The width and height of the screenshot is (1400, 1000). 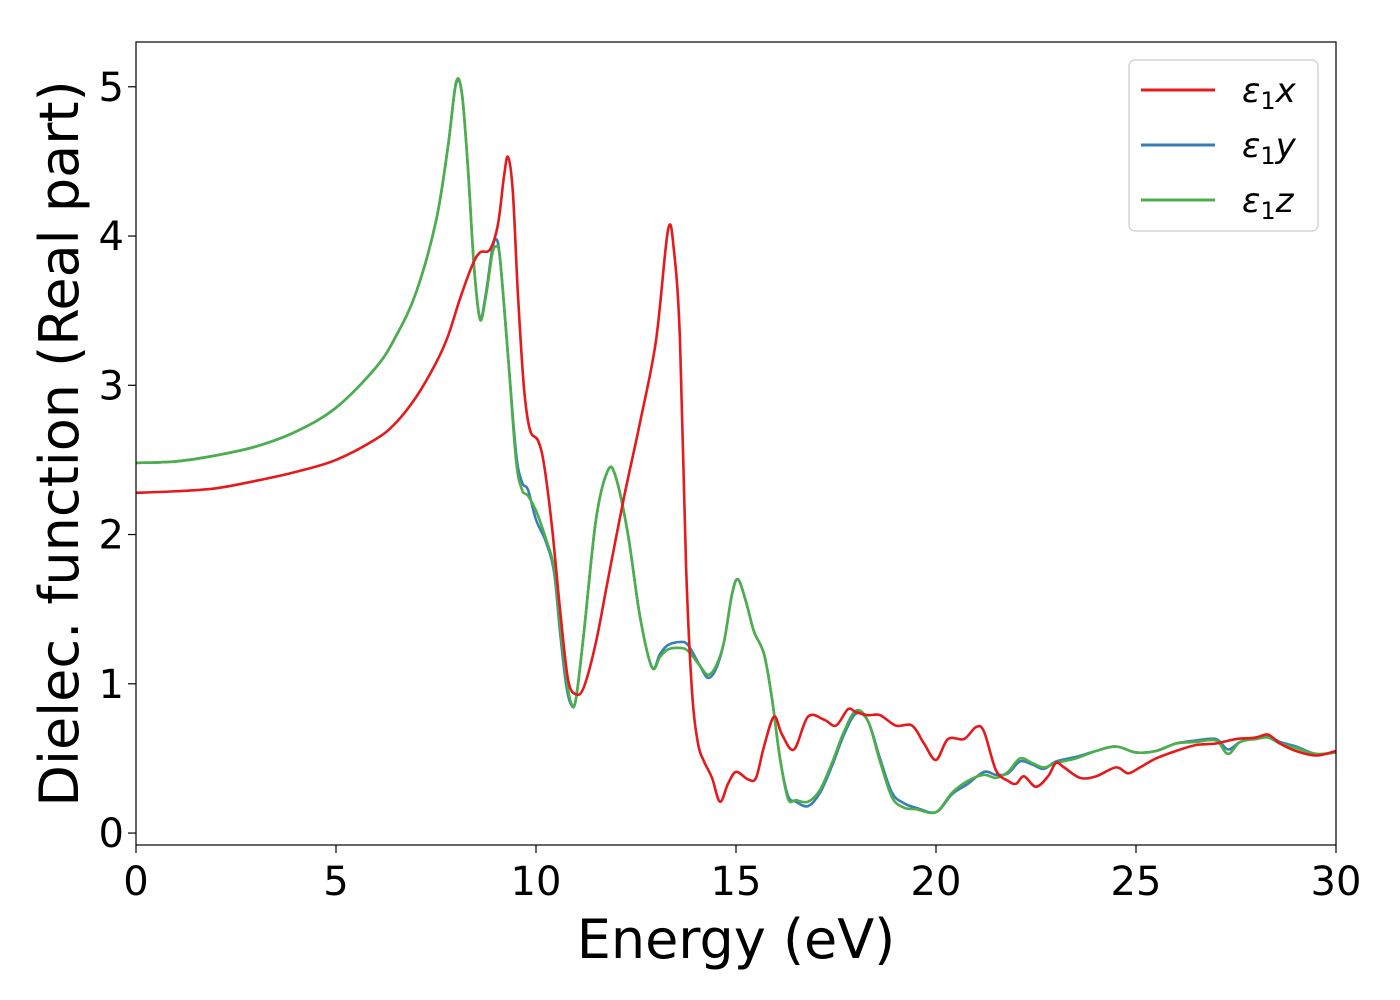 I want to click on x-tick-label: 5, so click(x=335, y=882).